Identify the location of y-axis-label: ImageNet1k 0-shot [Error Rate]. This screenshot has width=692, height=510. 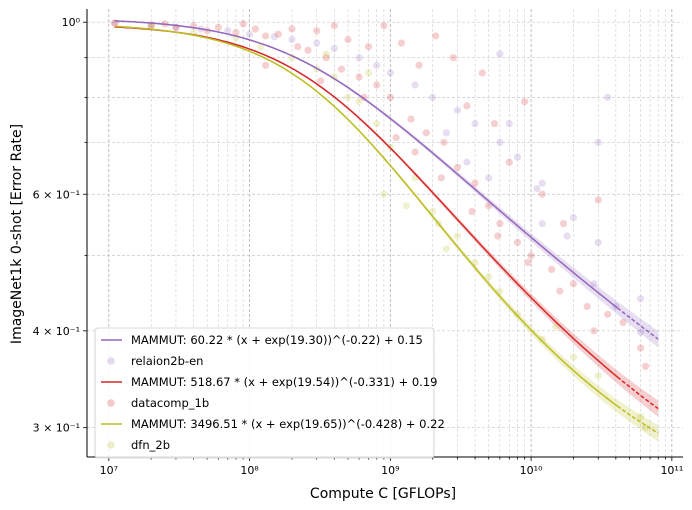
(17, 234).